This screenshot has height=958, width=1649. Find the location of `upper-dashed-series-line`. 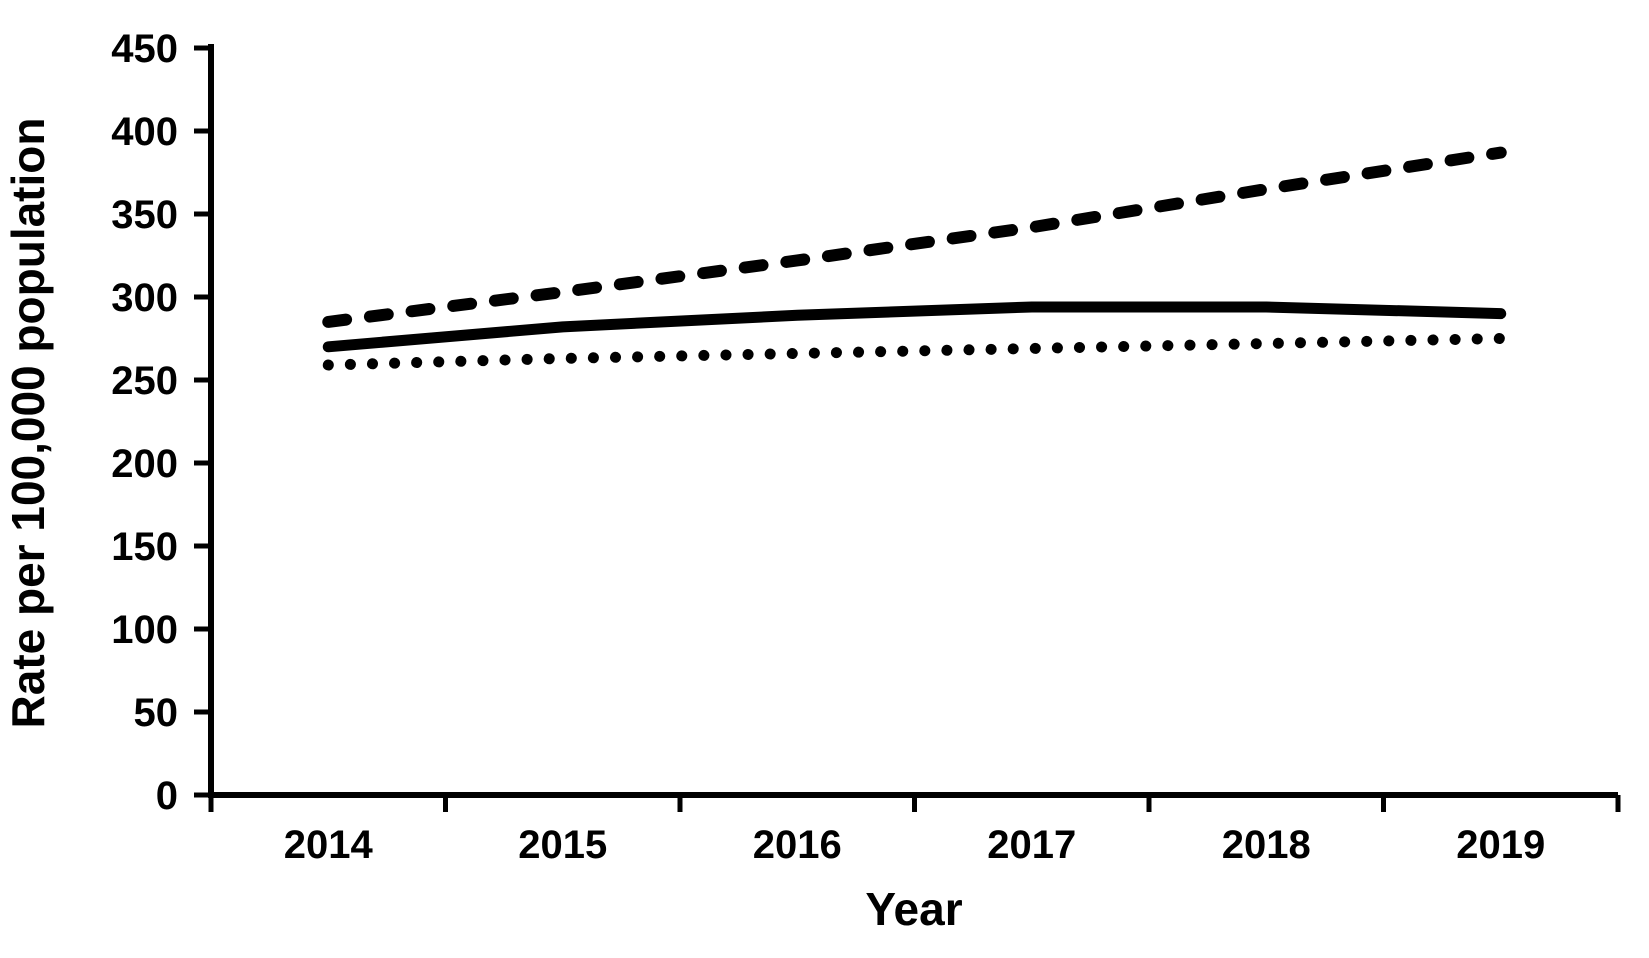

upper-dashed-series-line is located at coordinates (914, 237).